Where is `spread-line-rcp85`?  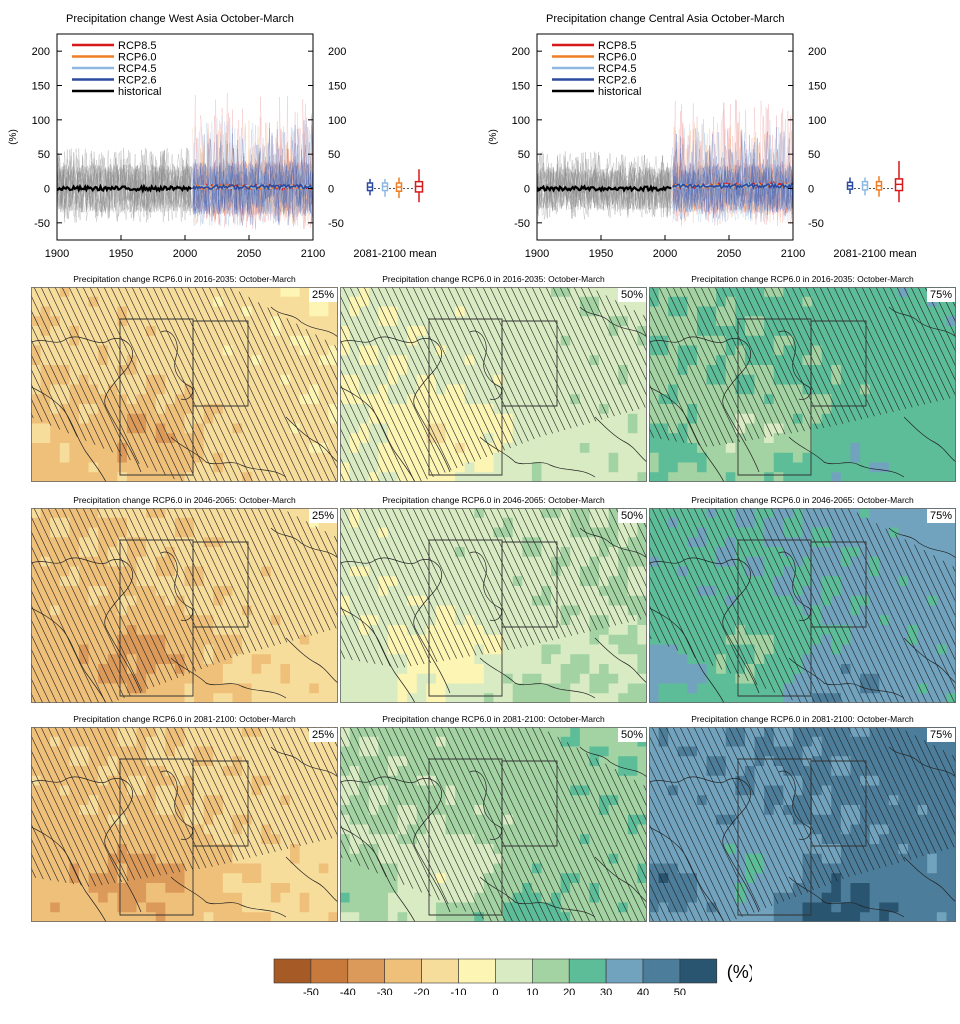 spread-line-rcp85 is located at coordinates (252, 162).